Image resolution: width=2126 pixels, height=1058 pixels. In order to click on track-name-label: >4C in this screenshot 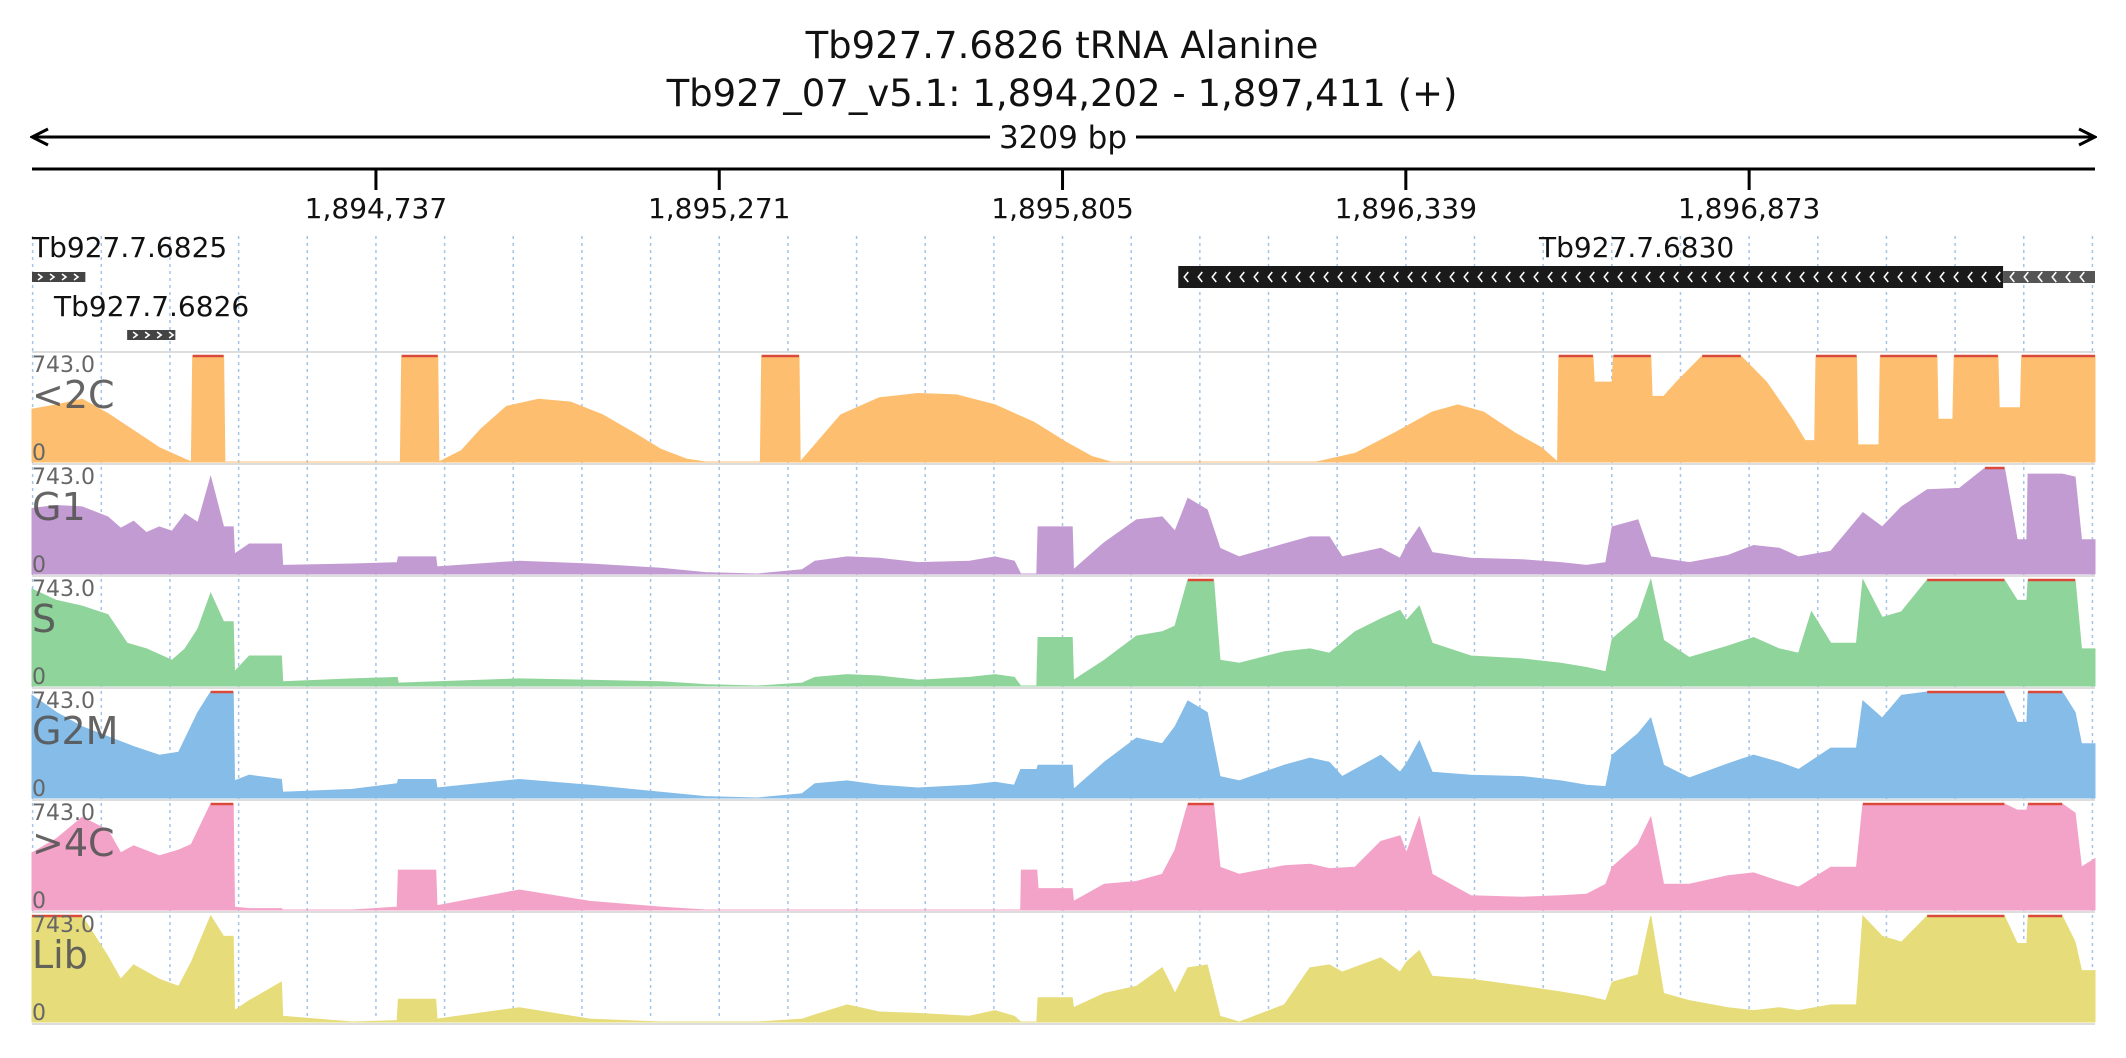, I will do `click(73, 843)`.